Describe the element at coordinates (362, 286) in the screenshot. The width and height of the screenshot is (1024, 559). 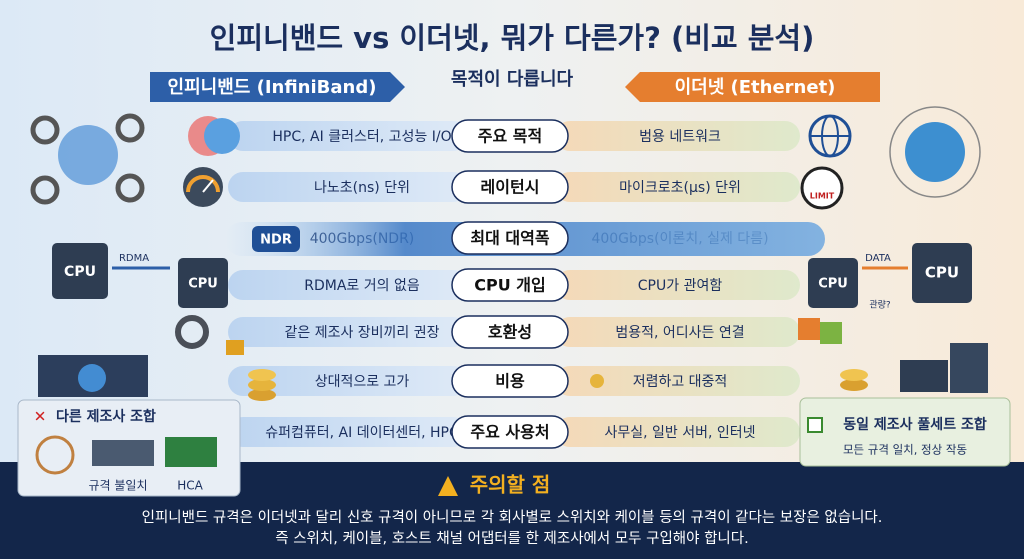
I see `left-text: RDMA로 거의 없음` at that location.